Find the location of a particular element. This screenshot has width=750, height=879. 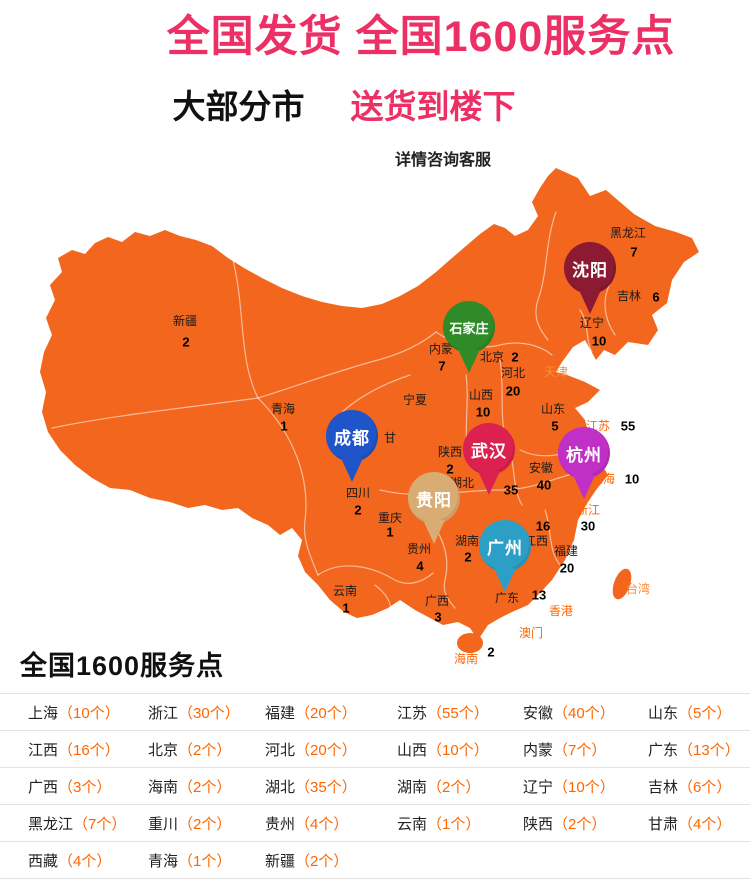

map-province-label: 天津 is located at coordinates (556, 372).